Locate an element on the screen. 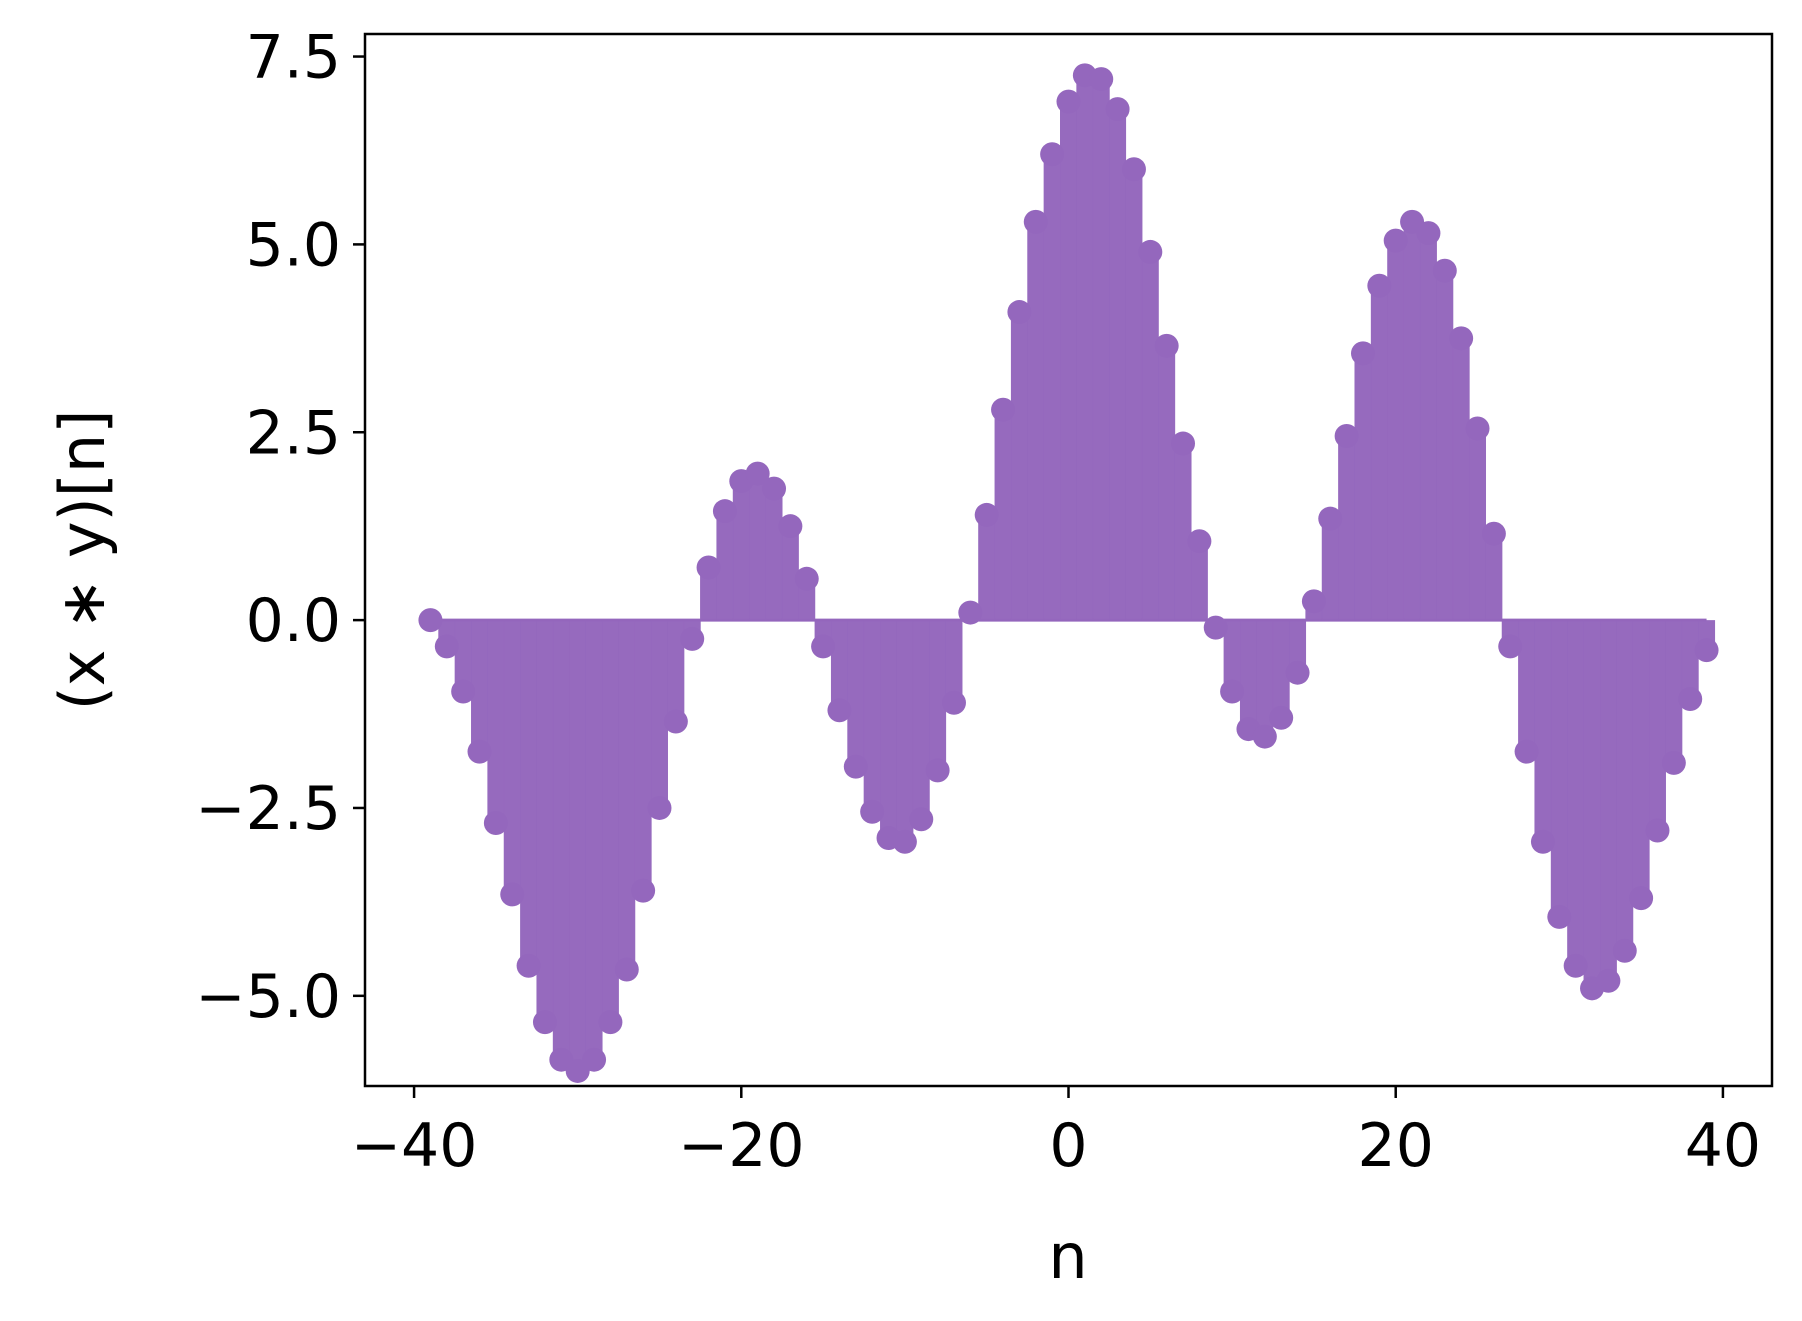 The width and height of the screenshot is (1802, 1321). x-tick-label: −40 is located at coordinates (414, 1146).